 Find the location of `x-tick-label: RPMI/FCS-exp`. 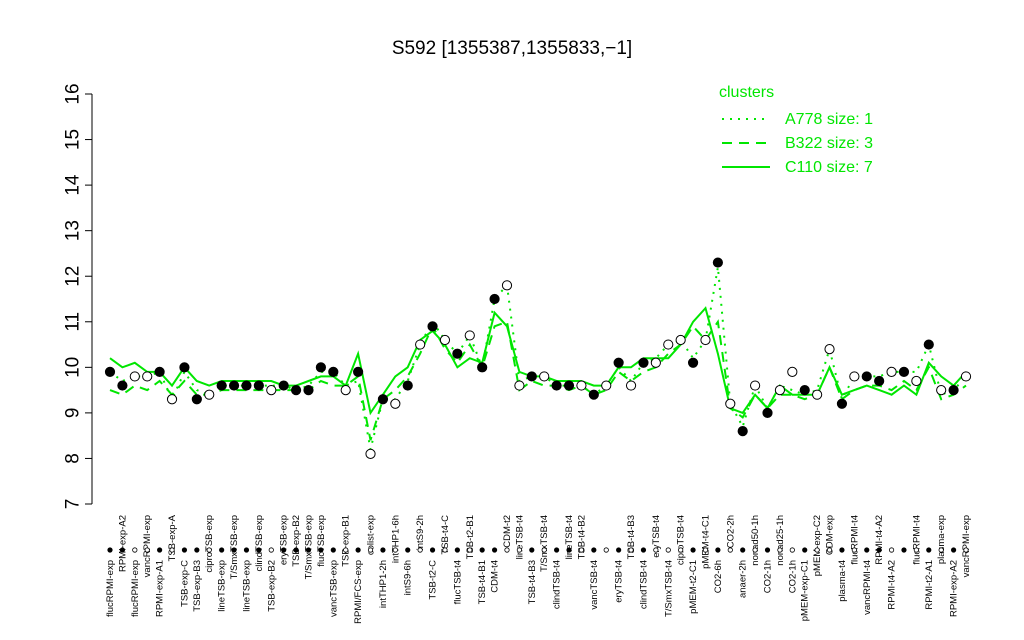

x-tick-label: RPMI/FCS-exp is located at coordinates (358, 592).